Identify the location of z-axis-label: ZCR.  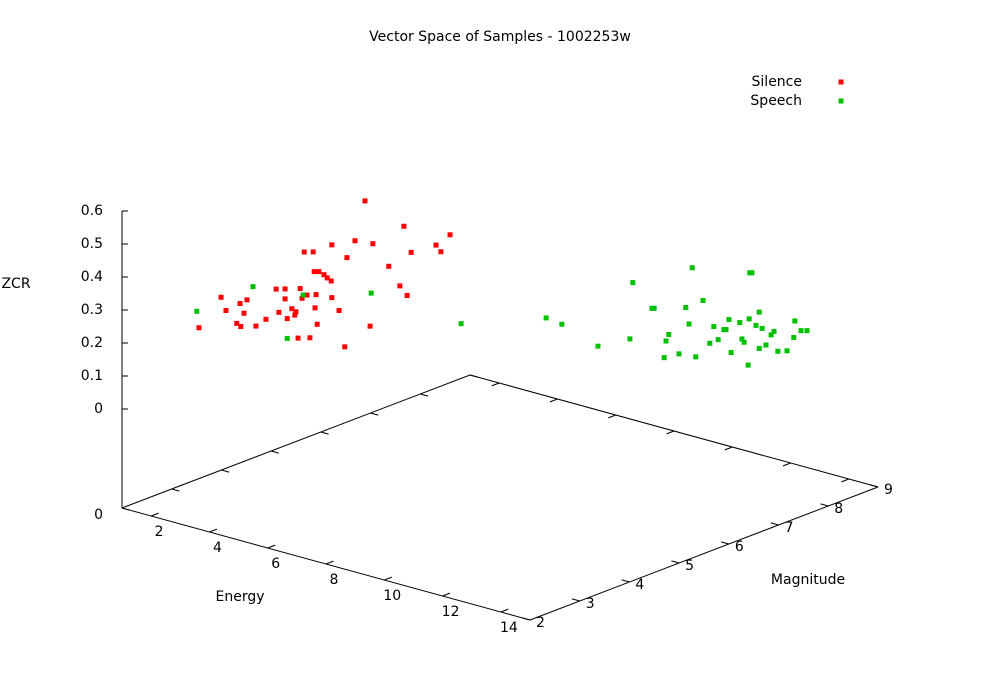
(15, 284).